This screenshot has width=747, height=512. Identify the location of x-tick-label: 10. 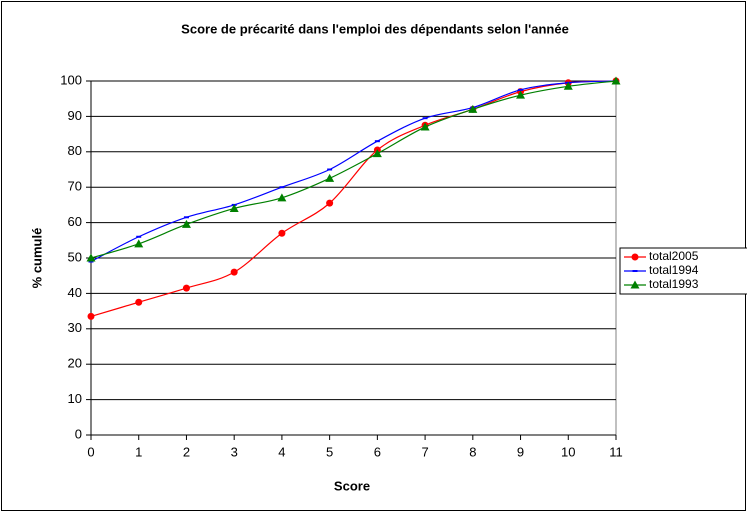
(568, 451).